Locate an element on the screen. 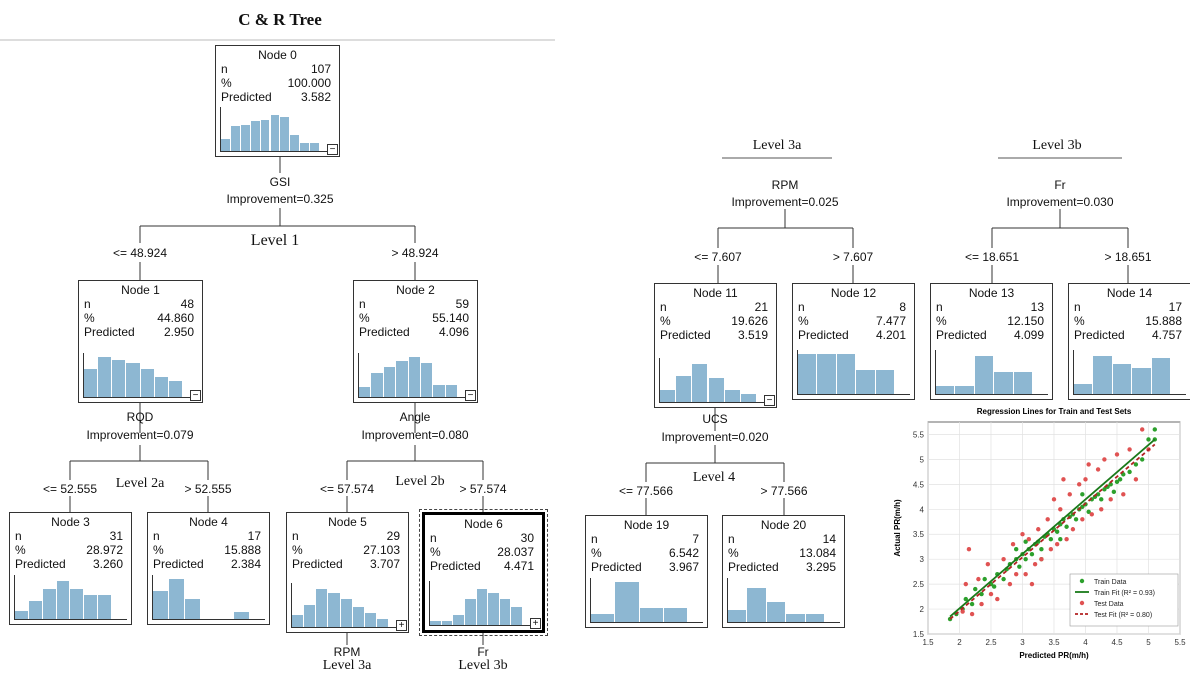  node-row-pct: % 13.084 is located at coordinates (783, 553).